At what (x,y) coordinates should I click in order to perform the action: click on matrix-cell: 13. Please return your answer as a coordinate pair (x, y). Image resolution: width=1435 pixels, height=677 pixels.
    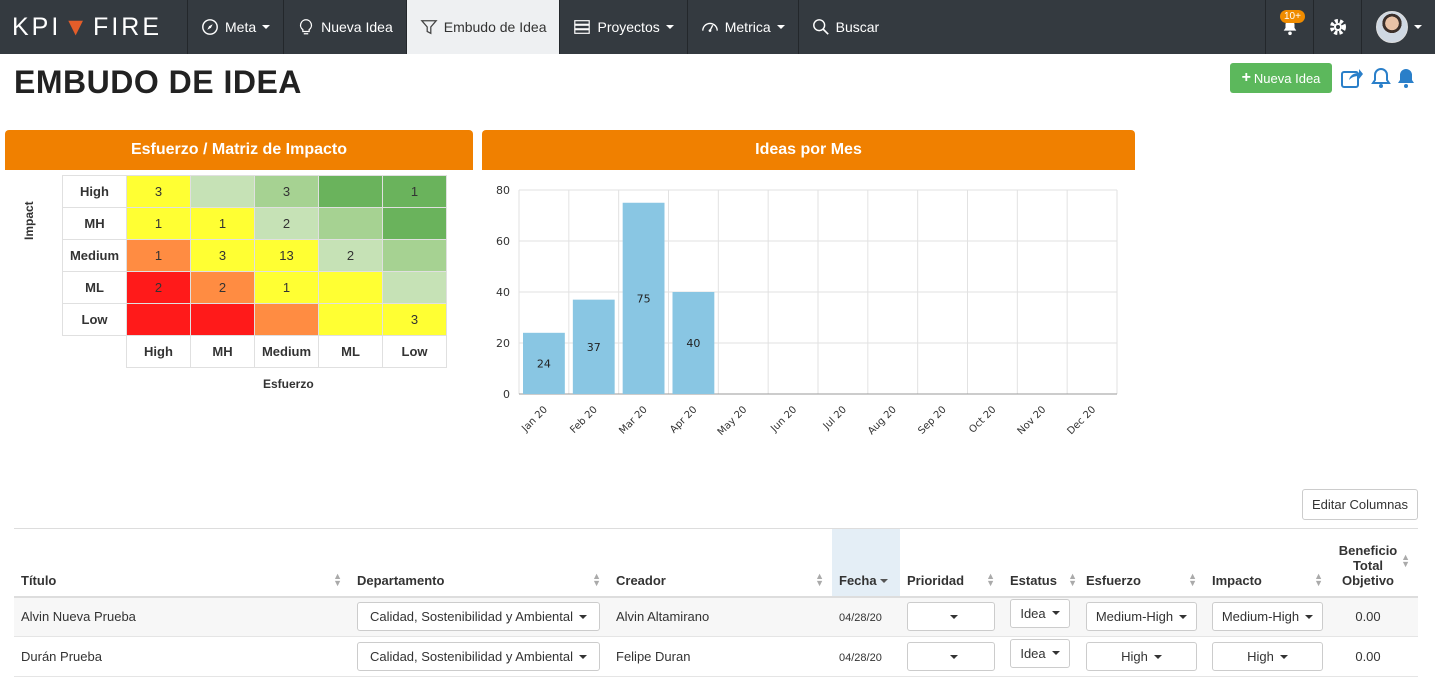
    Looking at the image, I should click on (286, 255).